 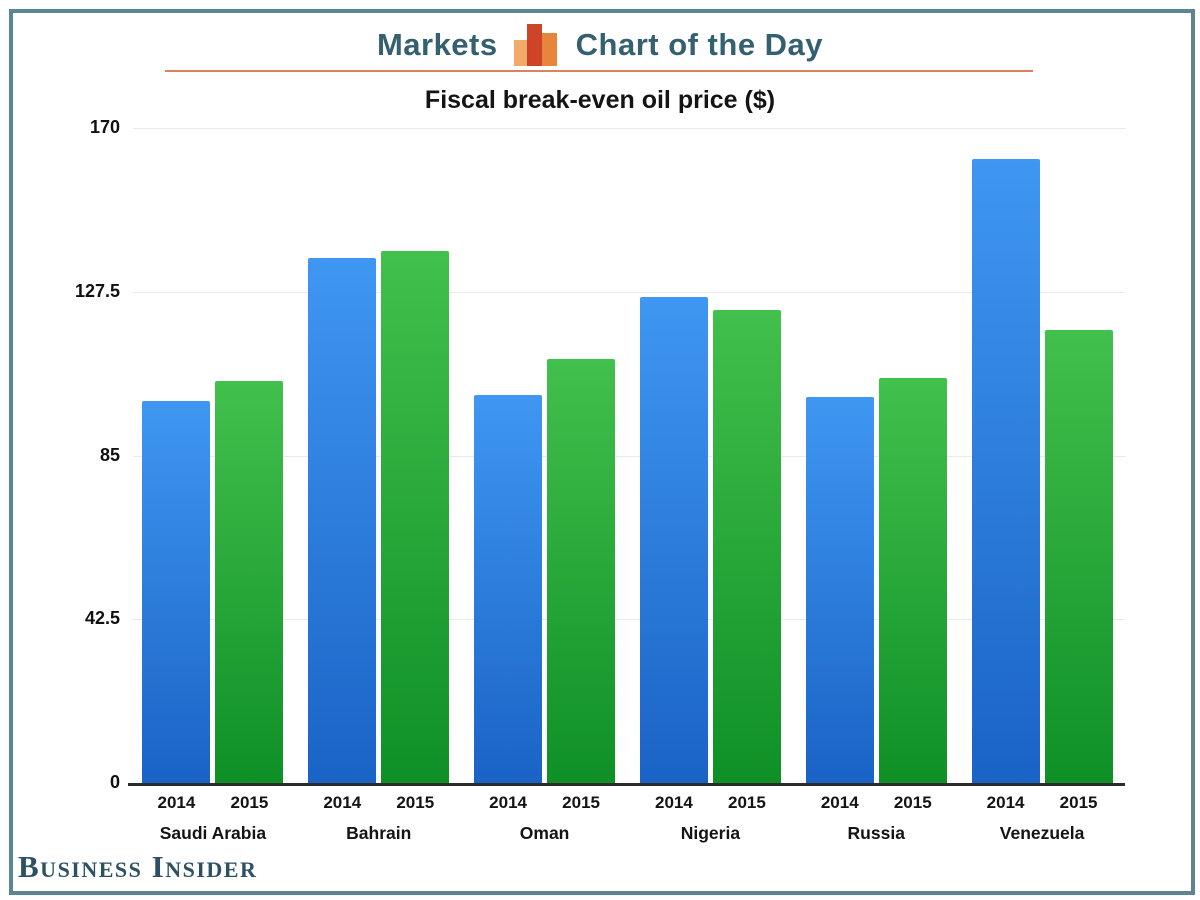 I want to click on y-axis-tick-label: 42.5, so click(x=102, y=618).